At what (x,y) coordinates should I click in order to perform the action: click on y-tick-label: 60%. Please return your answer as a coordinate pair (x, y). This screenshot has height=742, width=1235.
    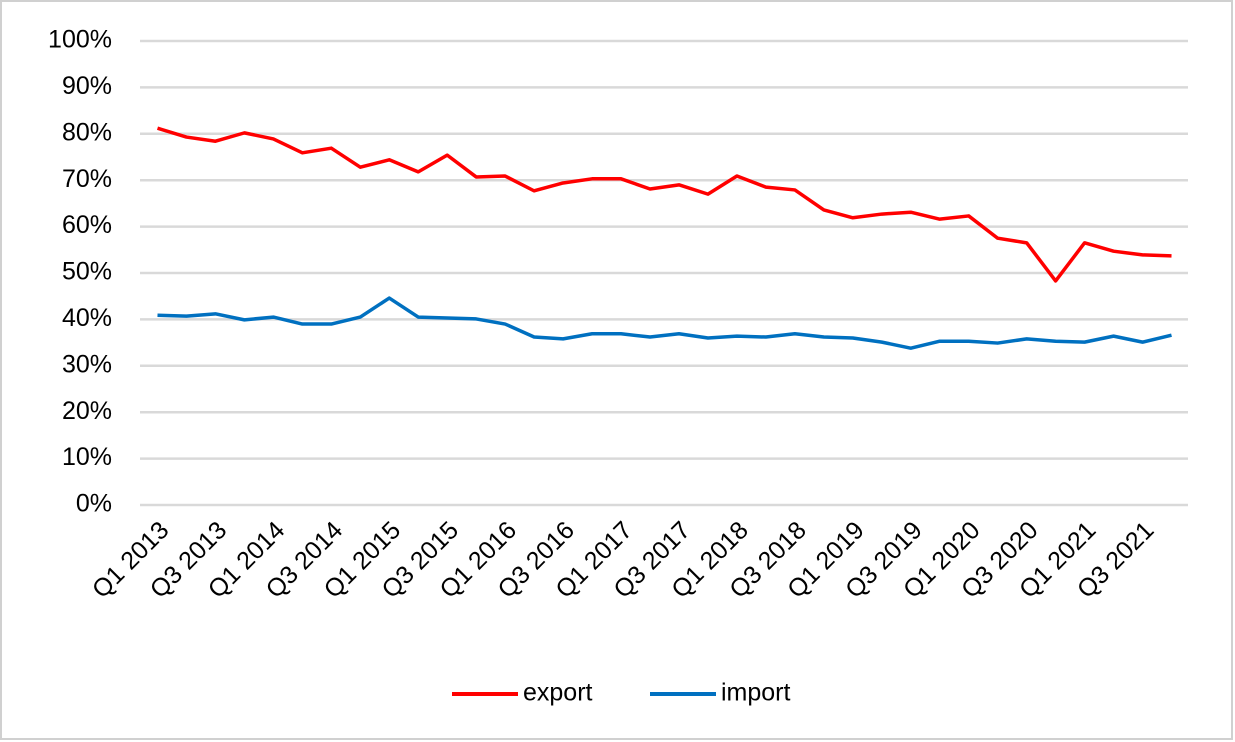
    Looking at the image, I should click on (87, 225).